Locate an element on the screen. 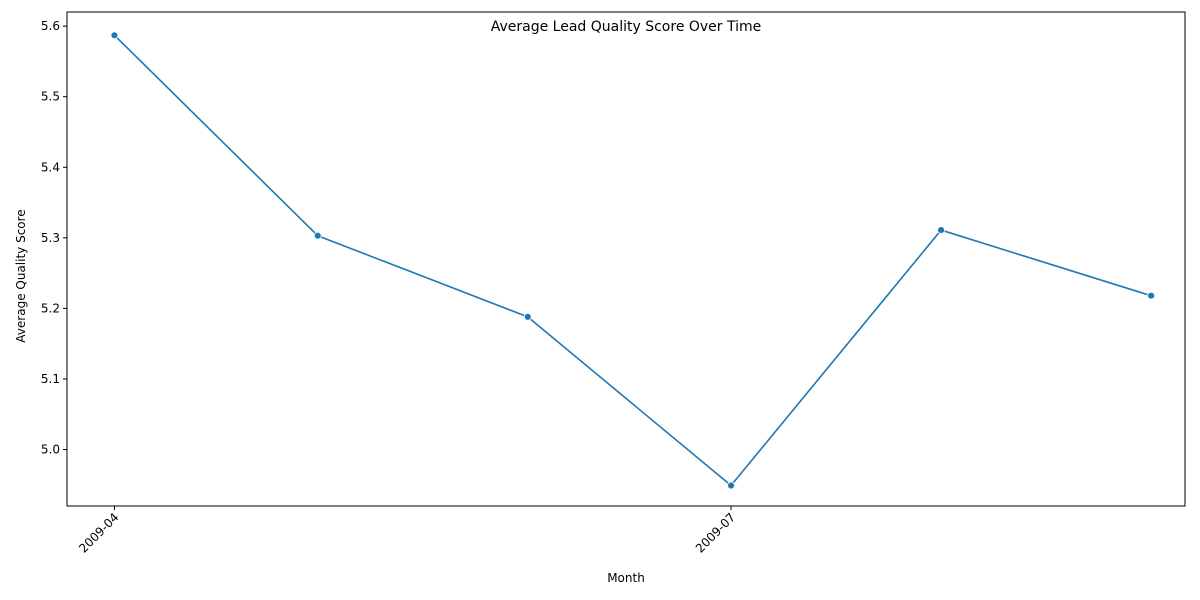  y-axis-title: Average Quality Score is located at coordinates (21, 275).